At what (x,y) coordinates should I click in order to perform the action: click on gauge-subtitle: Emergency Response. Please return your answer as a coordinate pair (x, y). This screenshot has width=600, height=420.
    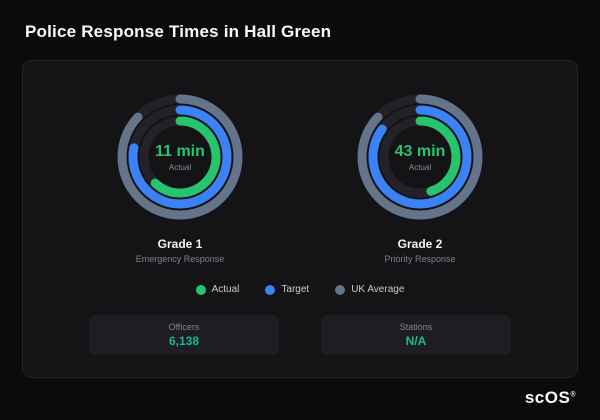
    Looking at the image, I should click on (180, 259).